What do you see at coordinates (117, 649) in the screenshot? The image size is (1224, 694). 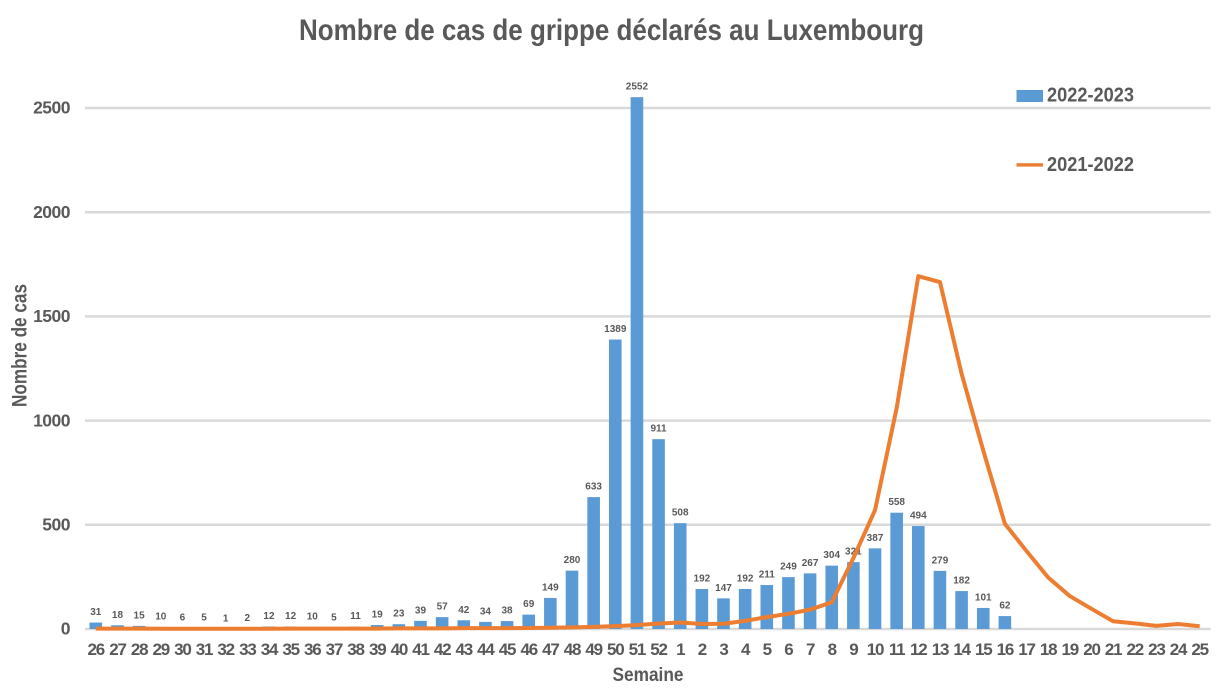 I see `svg-text: 27` at bounding box center [117, 649].